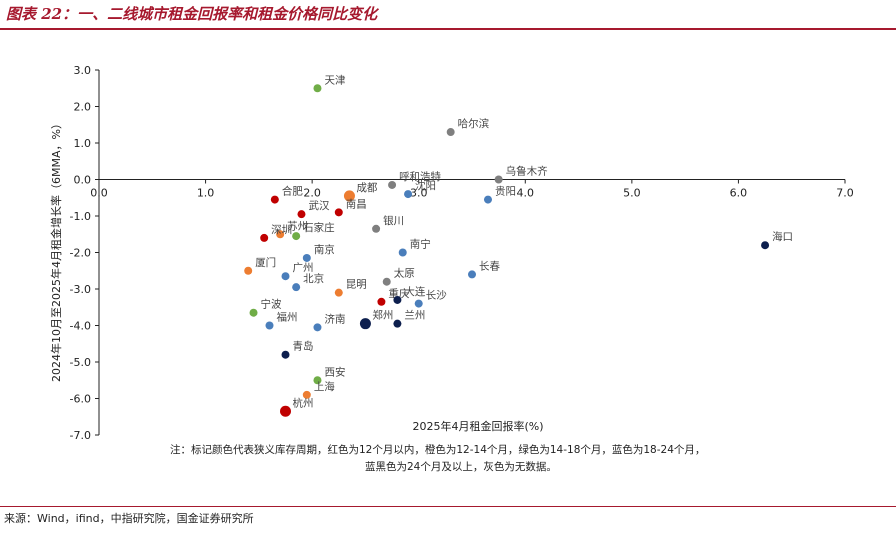 Image resolution: width=896 pixels, height=533 pixels. What do you see at coordinates (448, 506) in the screenshot?
I see `source-rule` at bounding box center [448, 506].